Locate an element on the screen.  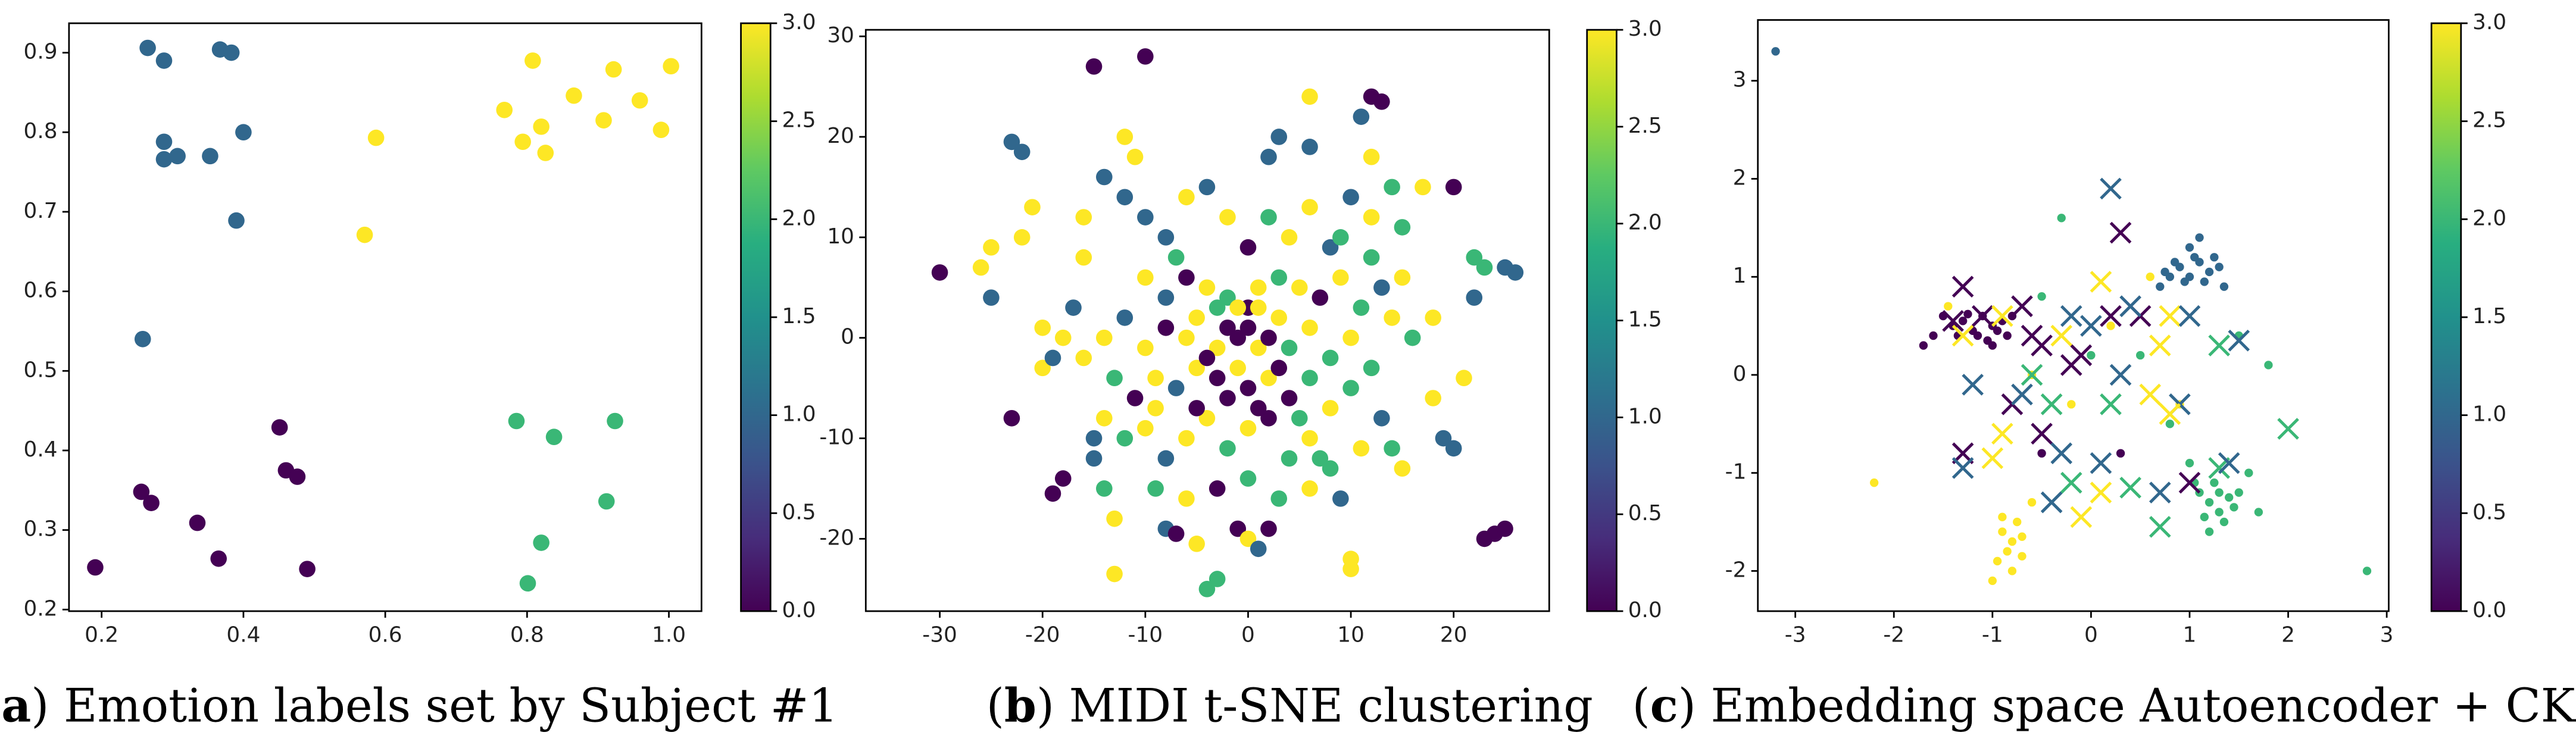
x-tick-label: 0.2 is located at coordinates (101, 634).